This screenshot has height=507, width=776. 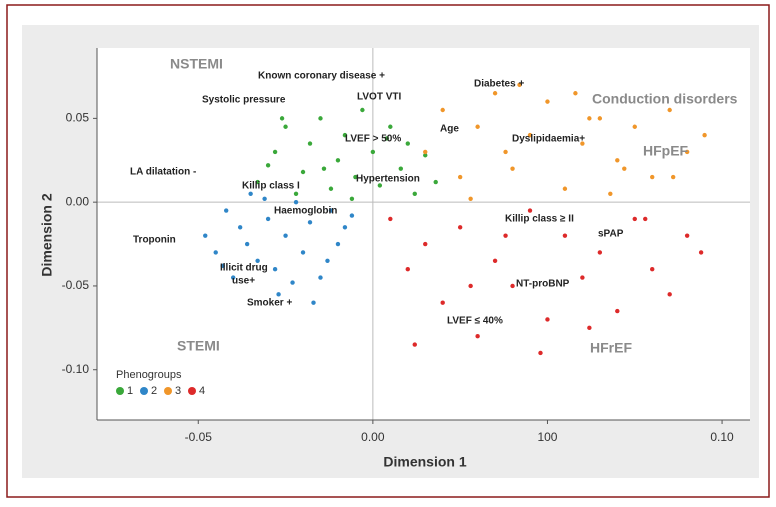 I want to click on y-tick-label: -0.10, so click(x=76, y=369).